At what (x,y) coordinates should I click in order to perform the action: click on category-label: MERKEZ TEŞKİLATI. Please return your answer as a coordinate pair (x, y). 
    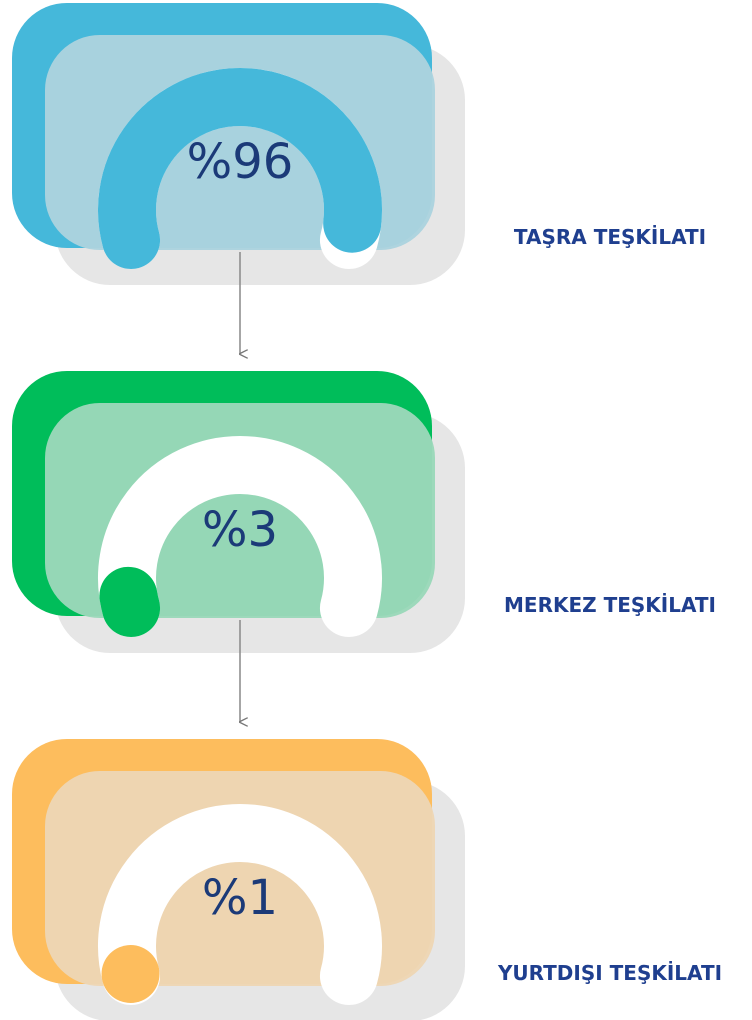
    Looking at the image, I should click on (610, 605).